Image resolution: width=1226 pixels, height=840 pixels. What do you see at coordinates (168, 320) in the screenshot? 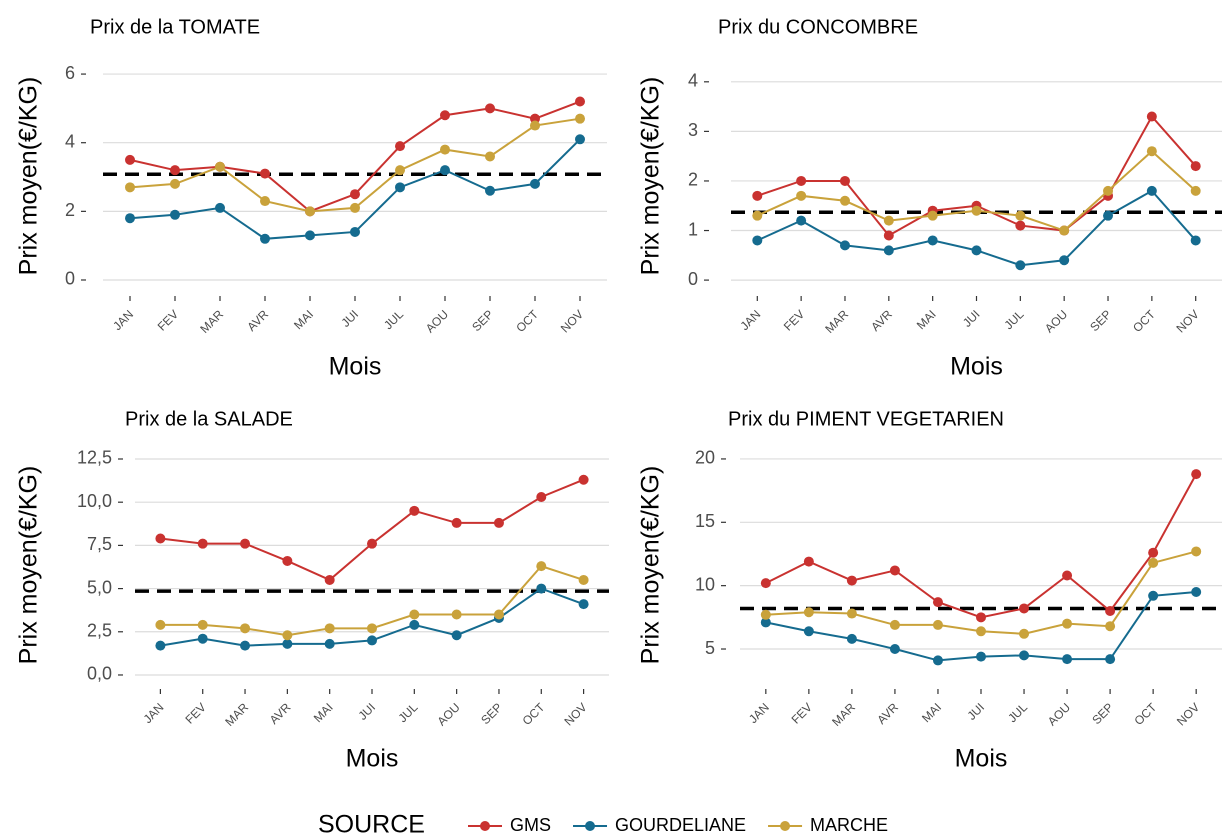
I see `x-tick-label: FEV` at bounding box center [168, 320].